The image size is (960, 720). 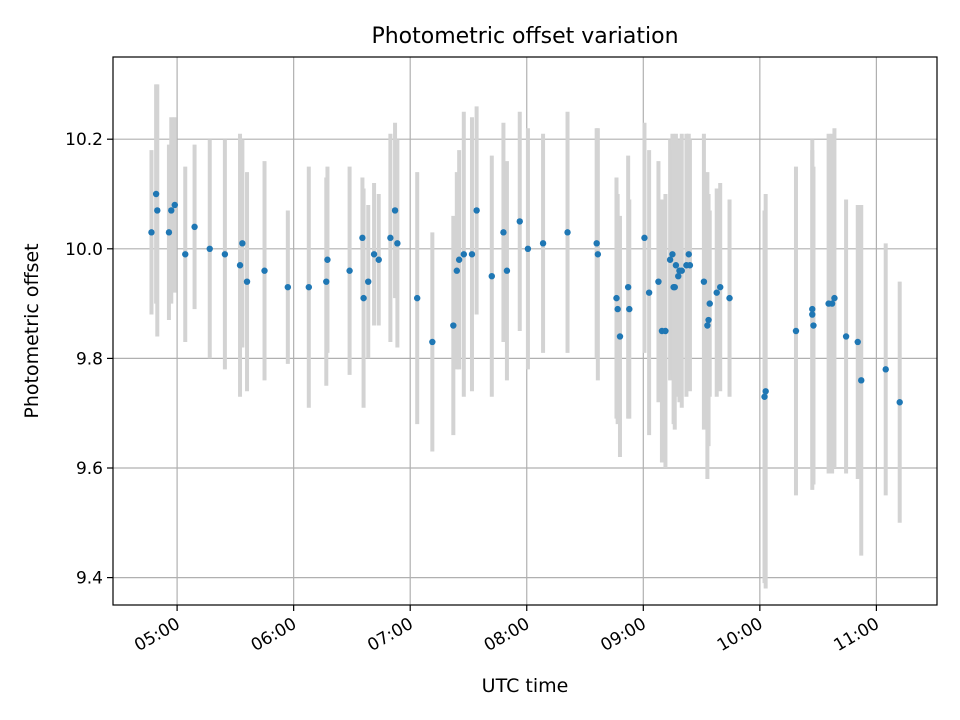 I want to click on x-axis-label: UTC time, so click(x=525, y=686).